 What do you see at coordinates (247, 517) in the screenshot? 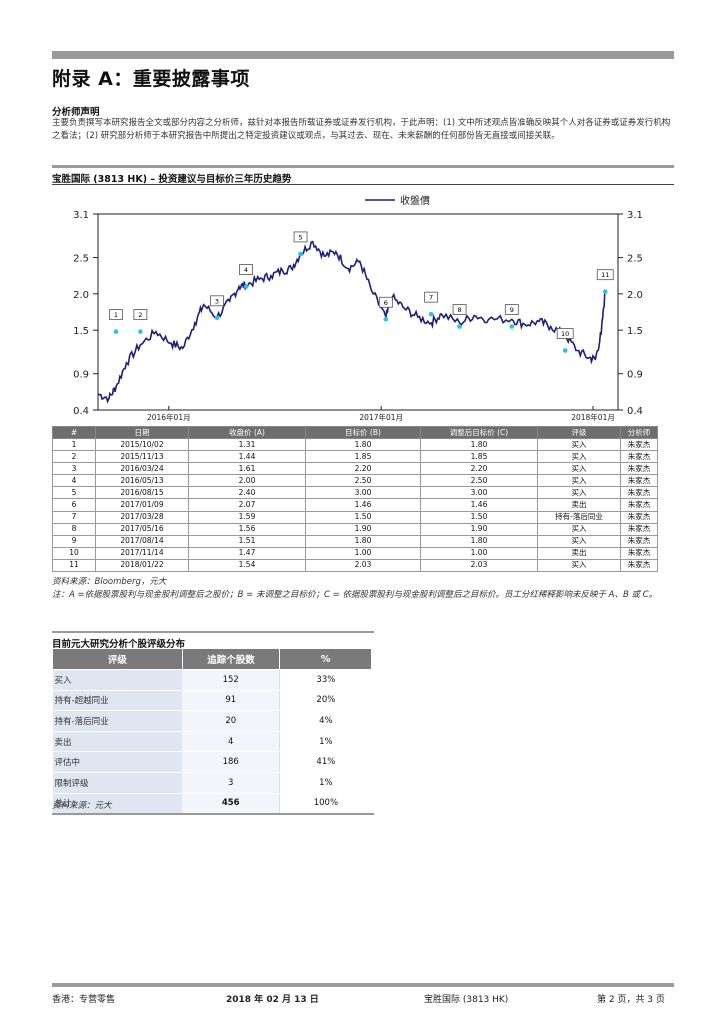
I see `history-cell: 1.59` at bounding box center [247, 517].